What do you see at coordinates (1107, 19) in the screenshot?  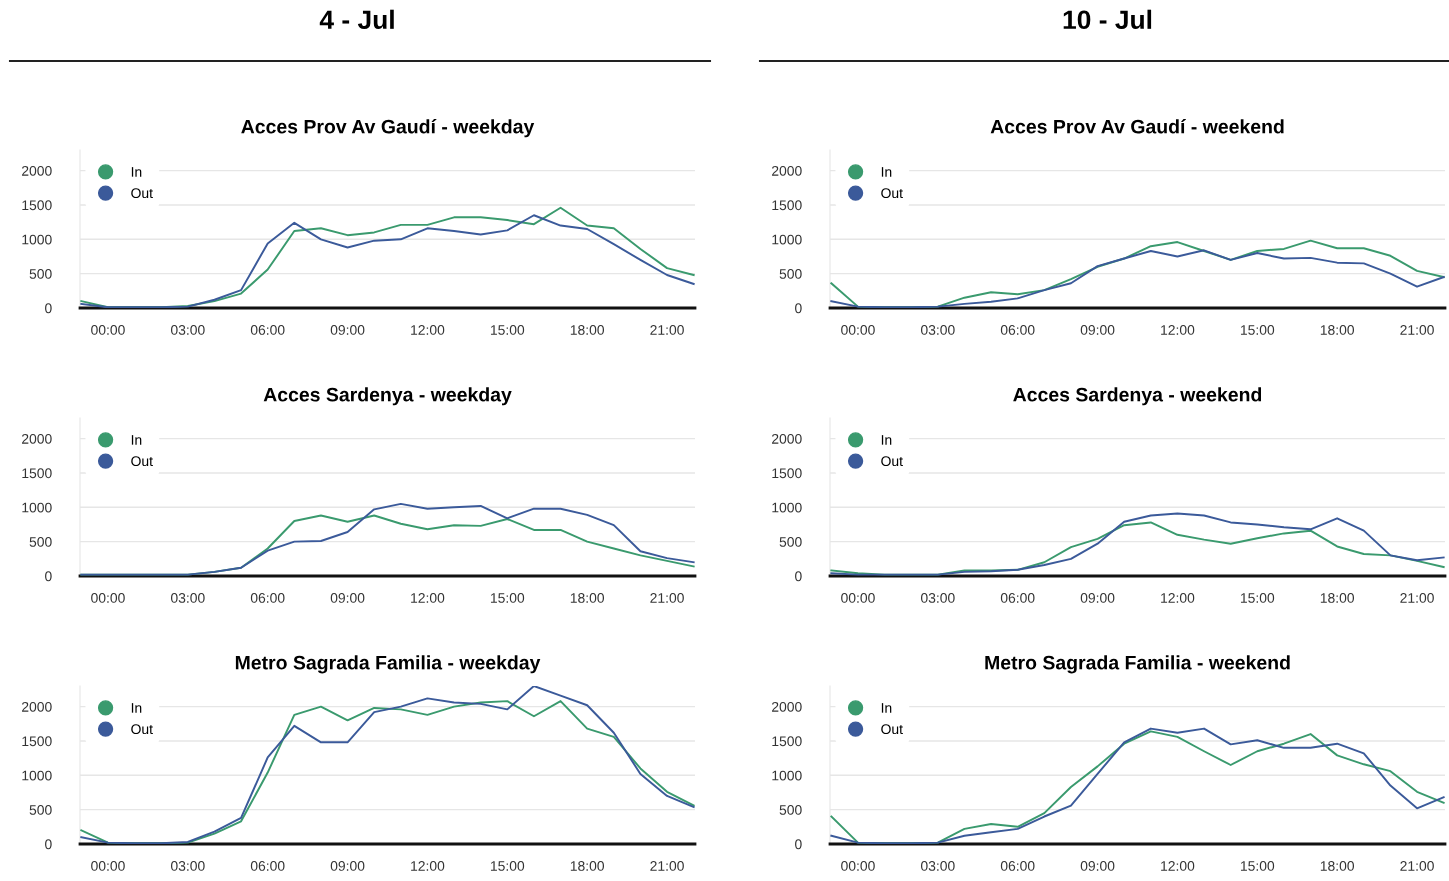 I see `text: 10 - Jul` at bounding box center [1107, 19].